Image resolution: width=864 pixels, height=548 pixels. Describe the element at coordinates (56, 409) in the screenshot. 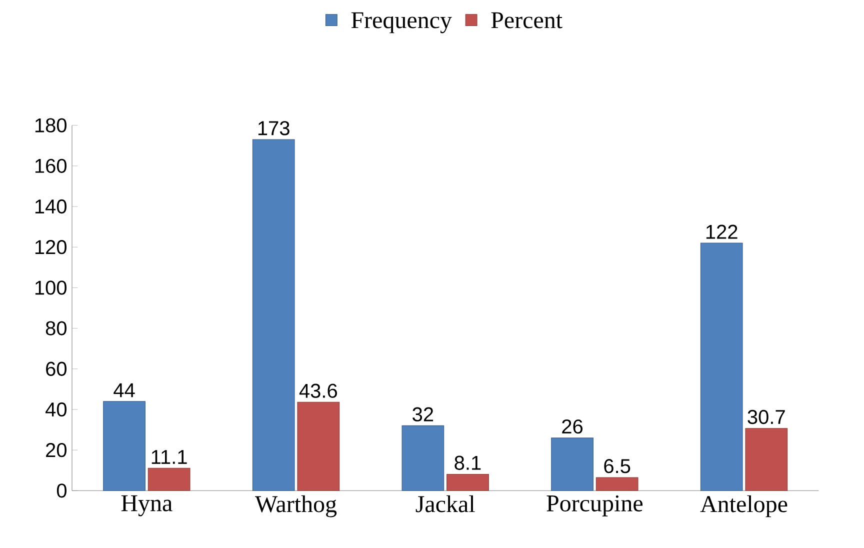

I see `y-tick-label: 40` at that location.